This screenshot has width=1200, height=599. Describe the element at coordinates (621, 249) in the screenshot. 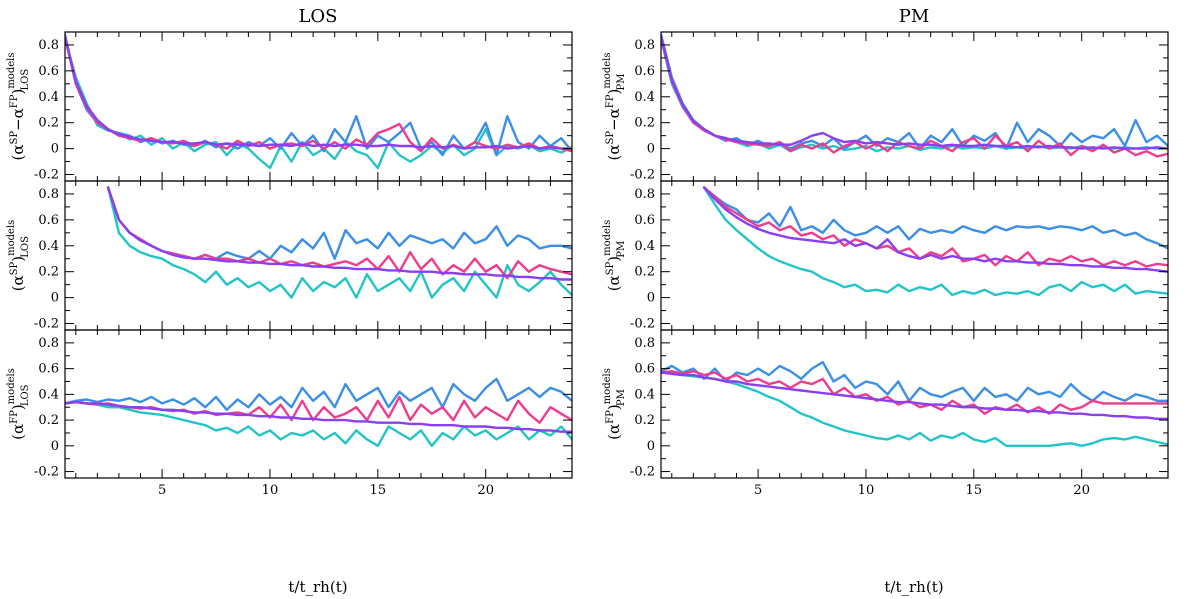

I see `ylabel-sub-pm-row1: PM` at that location.